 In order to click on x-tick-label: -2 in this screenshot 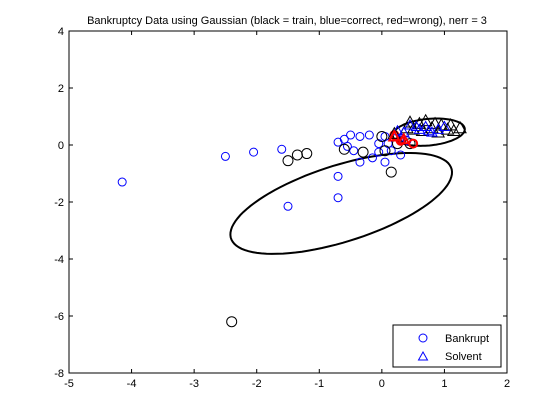, I will do `click(257, 384)`.